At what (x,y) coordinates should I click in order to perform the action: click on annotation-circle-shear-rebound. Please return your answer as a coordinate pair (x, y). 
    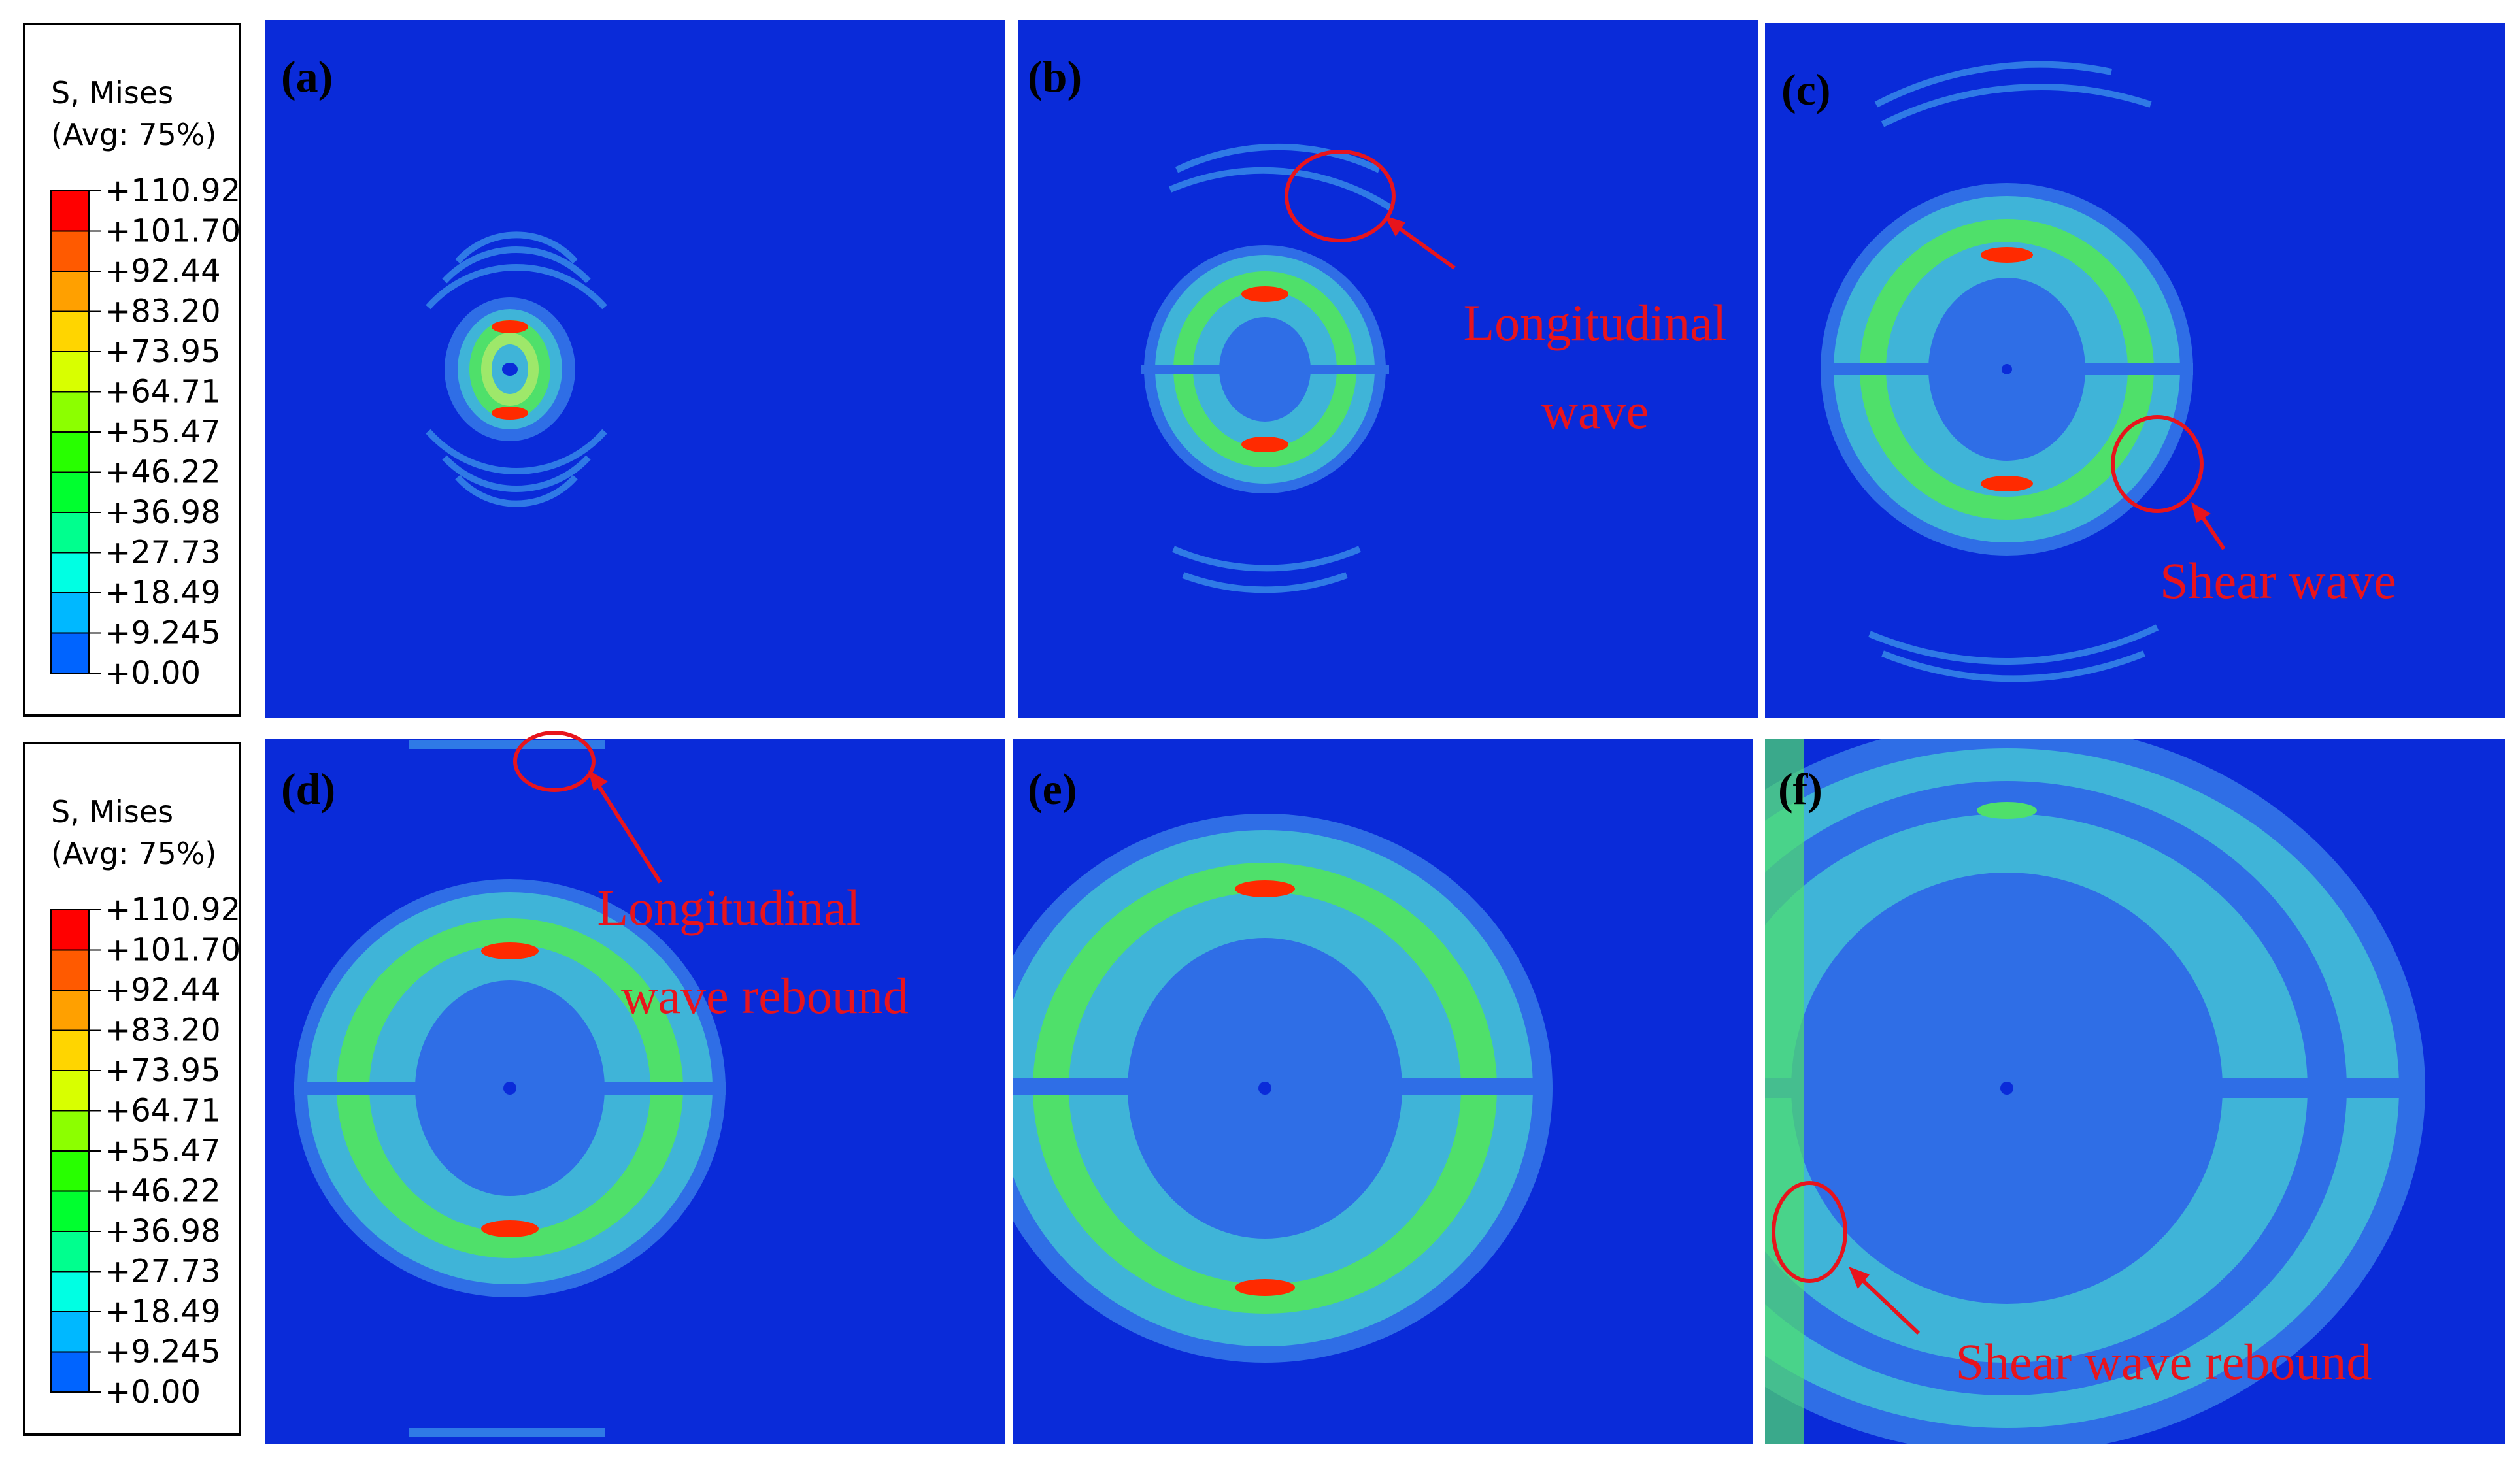
    Looking at the image, I should click on (1809, 1232).